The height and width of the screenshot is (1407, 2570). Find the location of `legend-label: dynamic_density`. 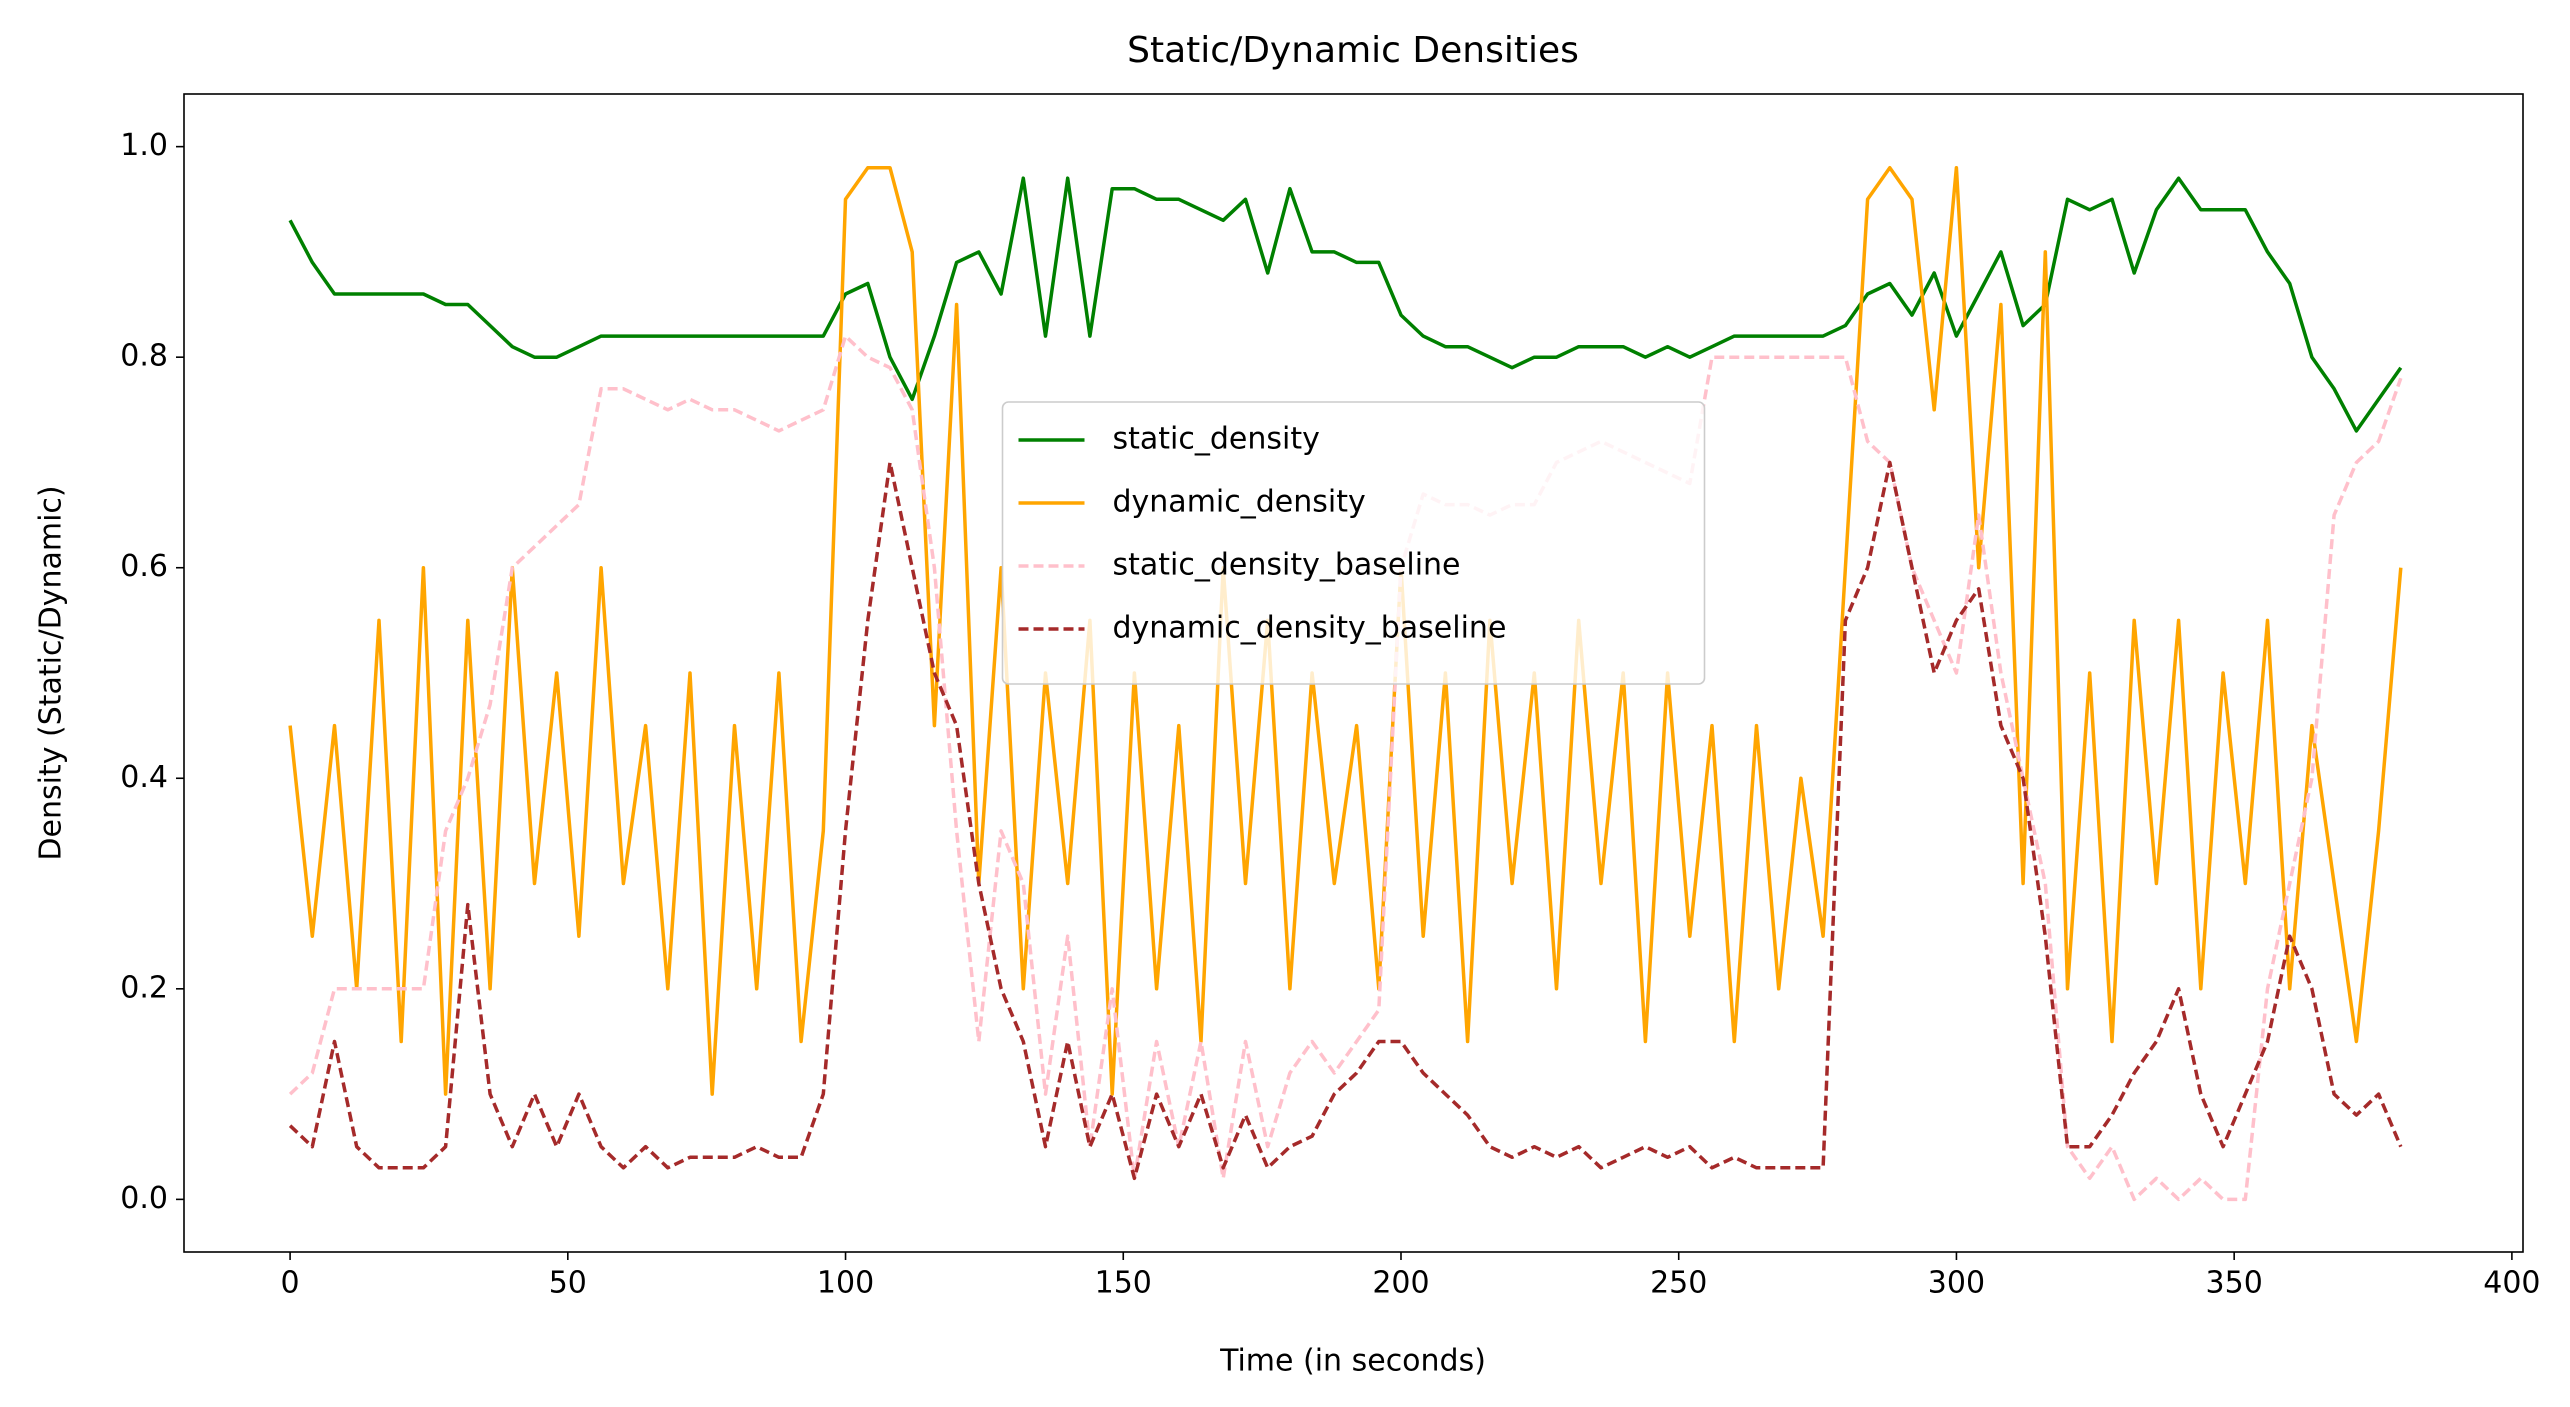

legend-label: dynamic_density is located at coordinates (1239, 502).